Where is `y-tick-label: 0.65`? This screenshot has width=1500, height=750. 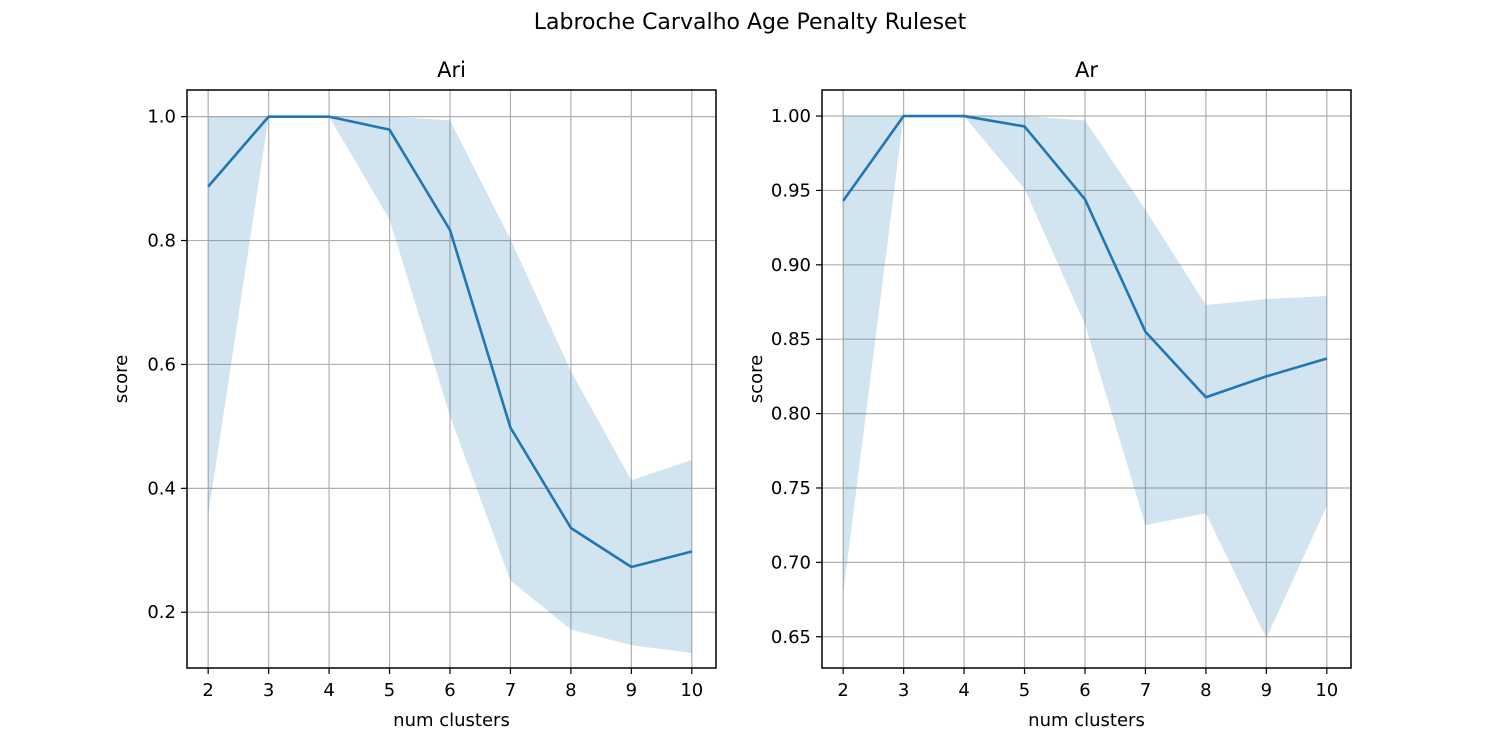
y-tick-label: 0.65 is located at coordinates (791, 637).